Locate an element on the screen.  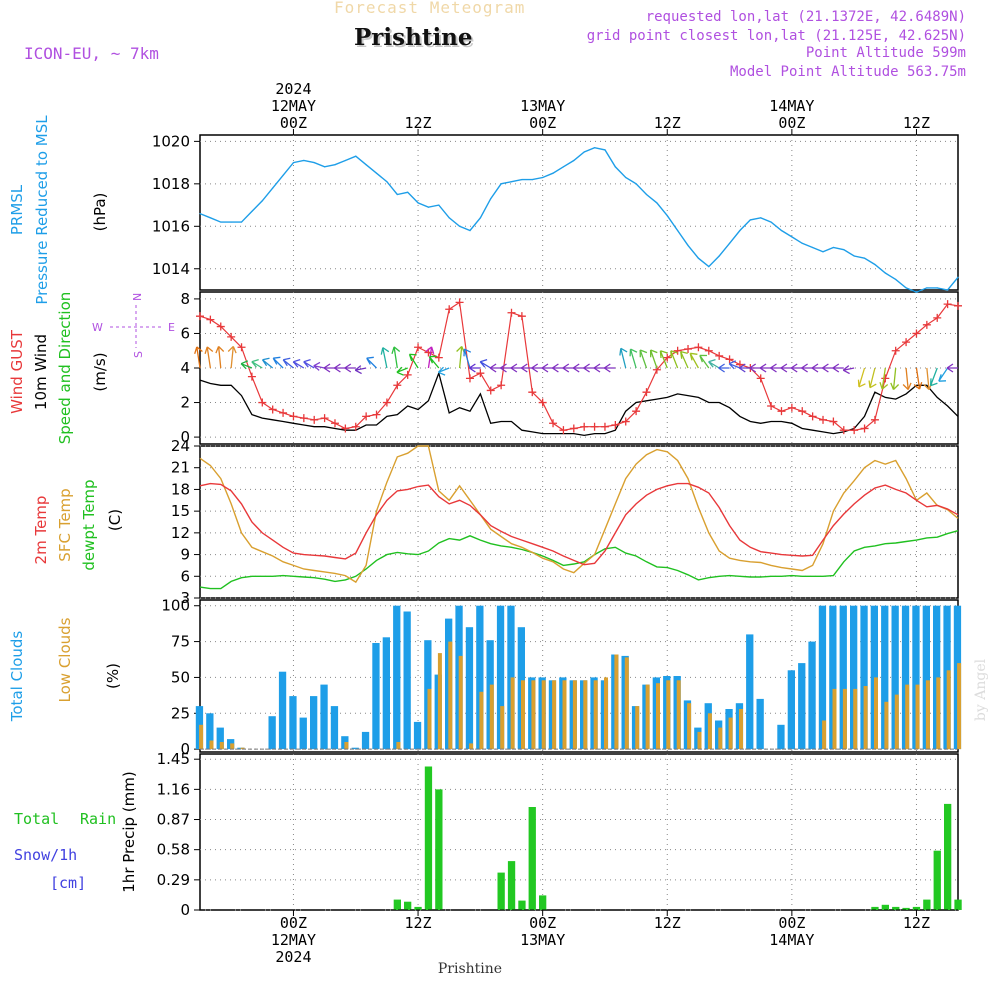
bottom-time-label: 12MAY is located at coordinates (293, 940).